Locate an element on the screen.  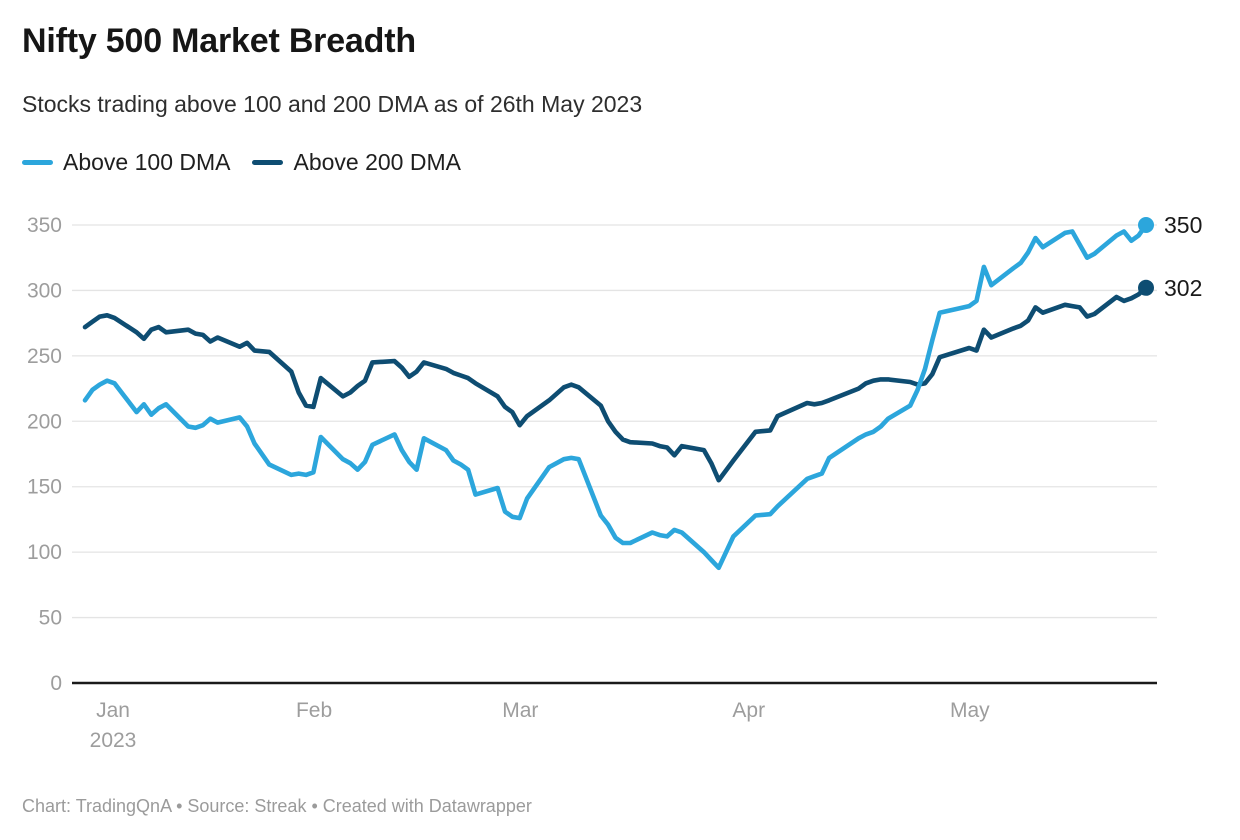
legend-item-above-100-dma: Above 100 DMA is located at coordinates (126, 162).